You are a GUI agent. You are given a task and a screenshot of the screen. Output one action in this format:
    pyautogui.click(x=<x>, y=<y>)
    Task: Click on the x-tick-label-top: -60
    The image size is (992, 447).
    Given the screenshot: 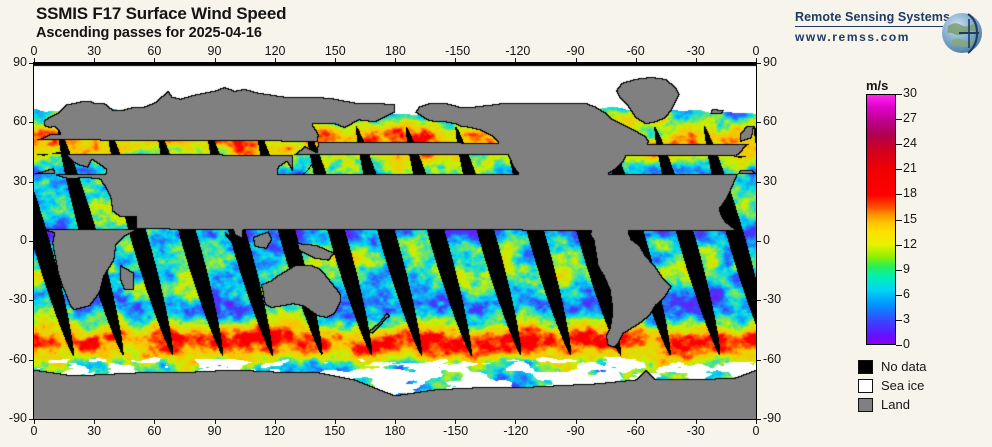 What is the action you would take?
    pyautogui.click(x=635, y=51)
    